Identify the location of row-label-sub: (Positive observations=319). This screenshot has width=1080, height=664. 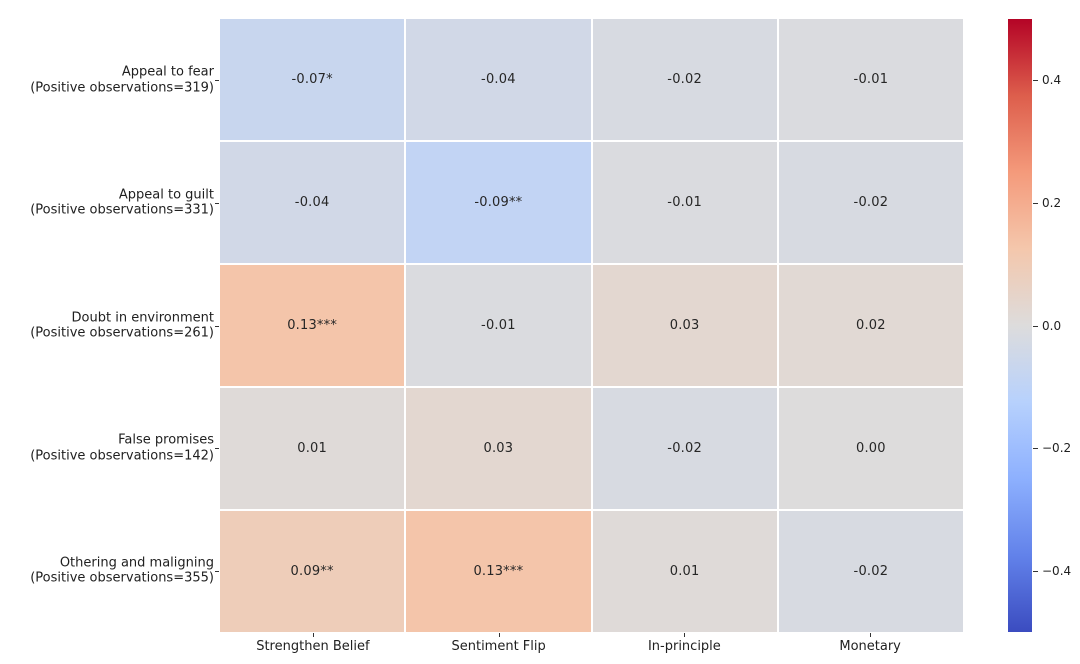
(122, 88).